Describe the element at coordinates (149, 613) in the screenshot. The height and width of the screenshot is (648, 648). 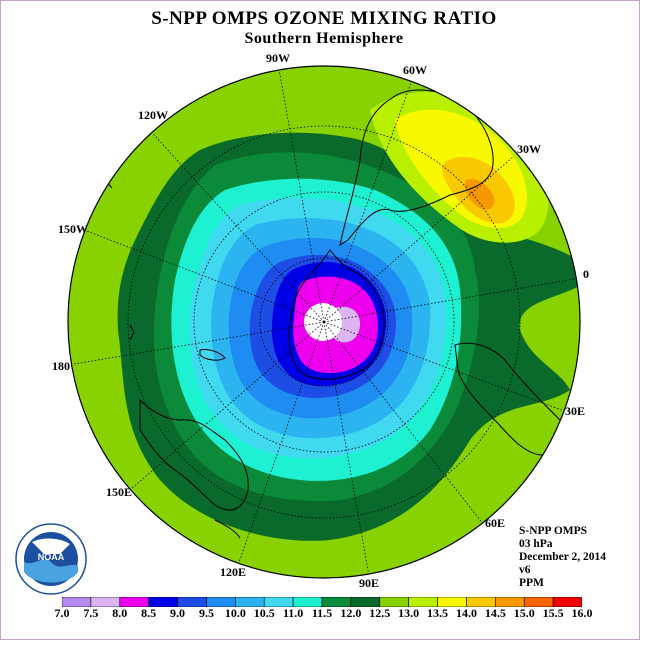
I see `colorbar-tick-label: 8.5` at that location.